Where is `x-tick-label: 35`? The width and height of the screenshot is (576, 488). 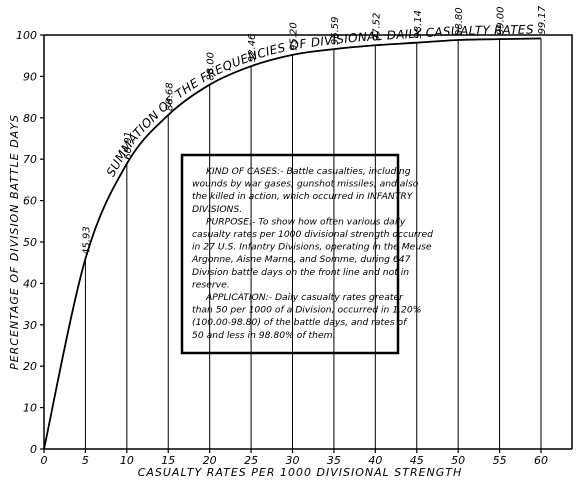
x-tick-label: 35 is located at coordinates (334, 460).